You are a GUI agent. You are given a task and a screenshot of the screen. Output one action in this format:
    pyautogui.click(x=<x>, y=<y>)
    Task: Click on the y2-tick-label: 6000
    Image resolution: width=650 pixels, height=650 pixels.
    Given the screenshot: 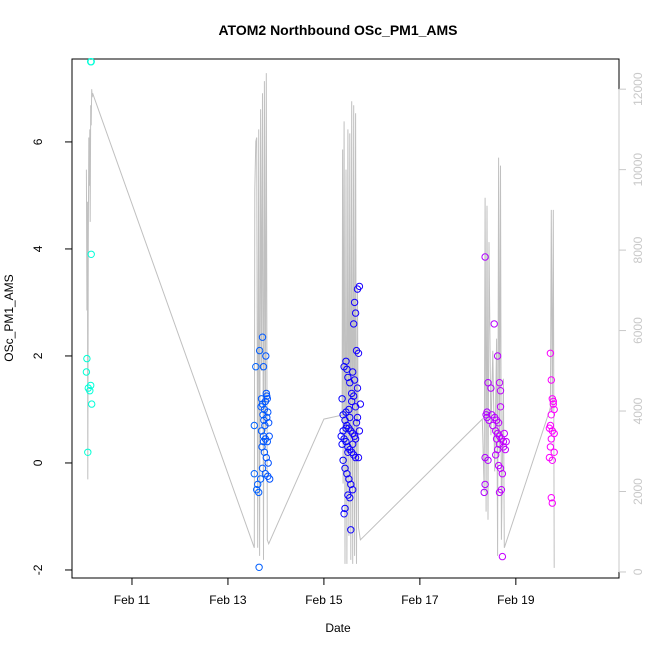 What is the action you would take?
    pyautogui.click(x=638, y=330)
    